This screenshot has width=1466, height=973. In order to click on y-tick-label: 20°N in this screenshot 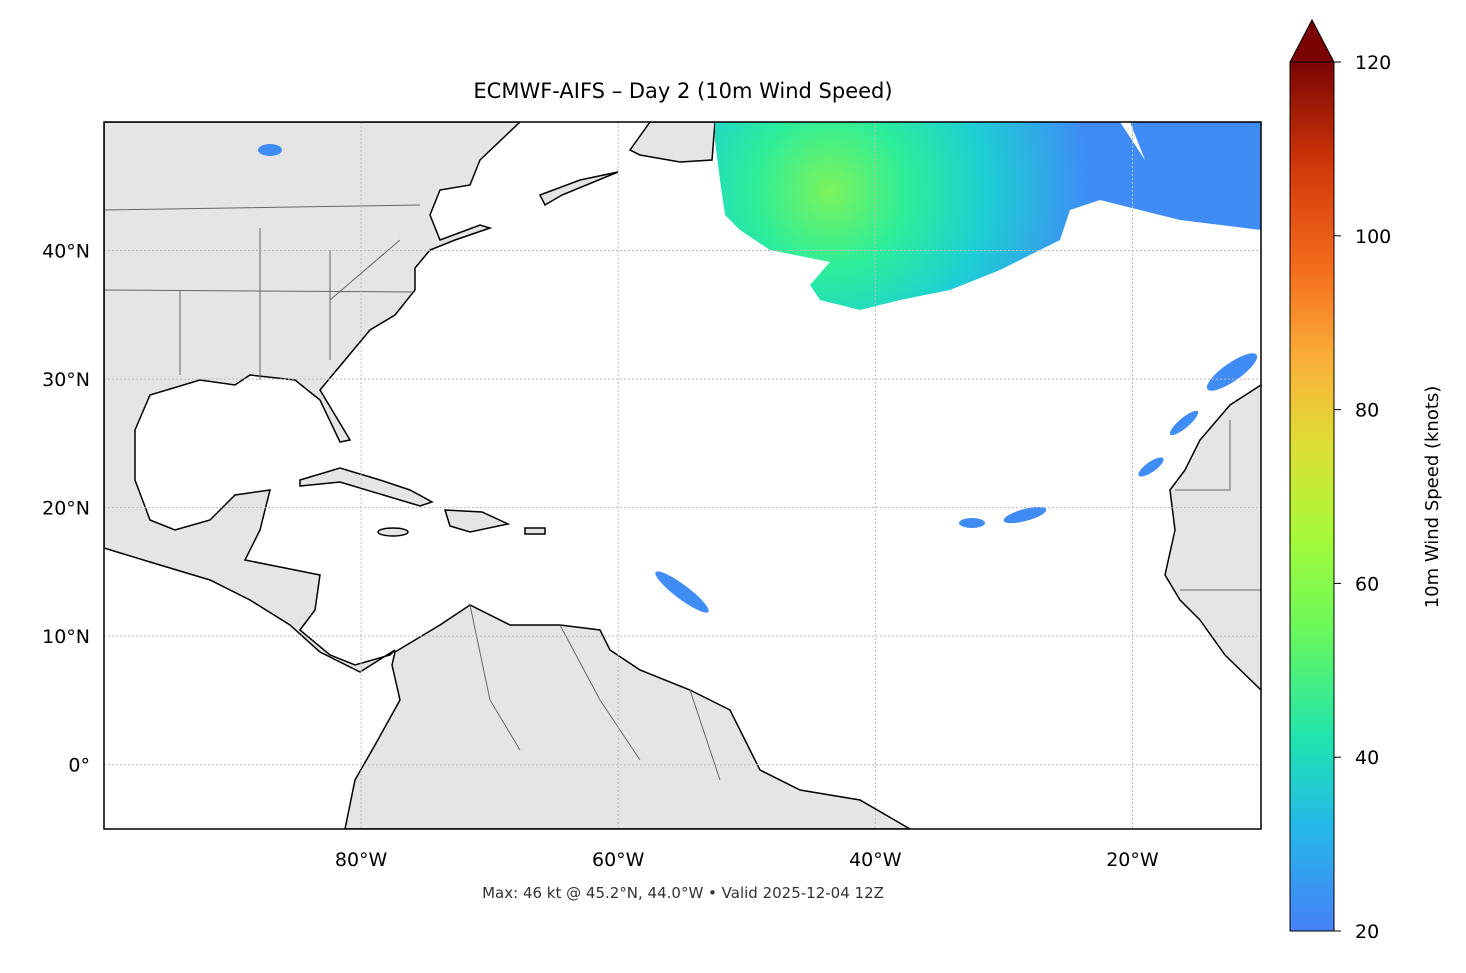, I will do `click(66, 509)`.